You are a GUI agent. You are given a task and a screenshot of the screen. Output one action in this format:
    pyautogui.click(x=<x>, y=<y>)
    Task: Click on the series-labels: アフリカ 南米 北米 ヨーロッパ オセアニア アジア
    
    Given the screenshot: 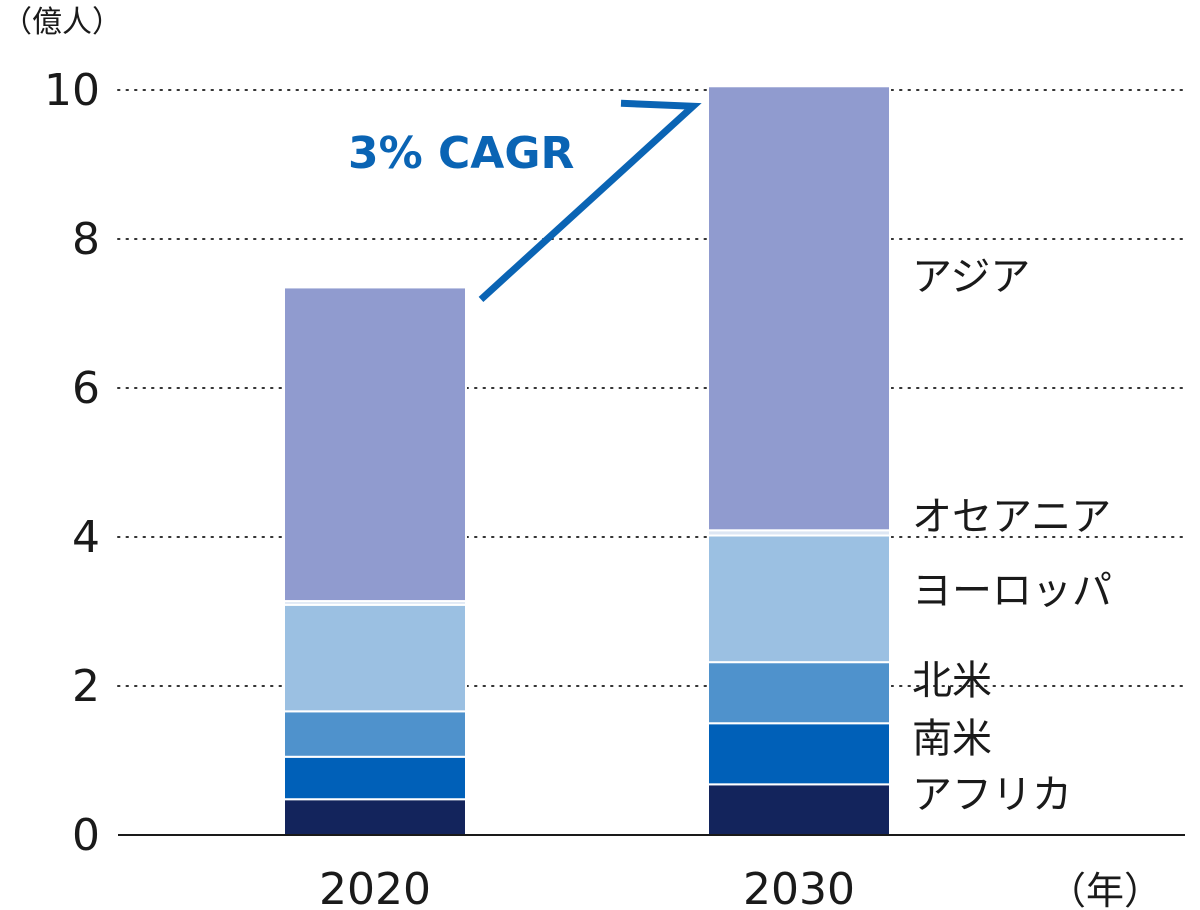 What is the action you would take?
    pyautogui.click(x=1012, y=536)
    